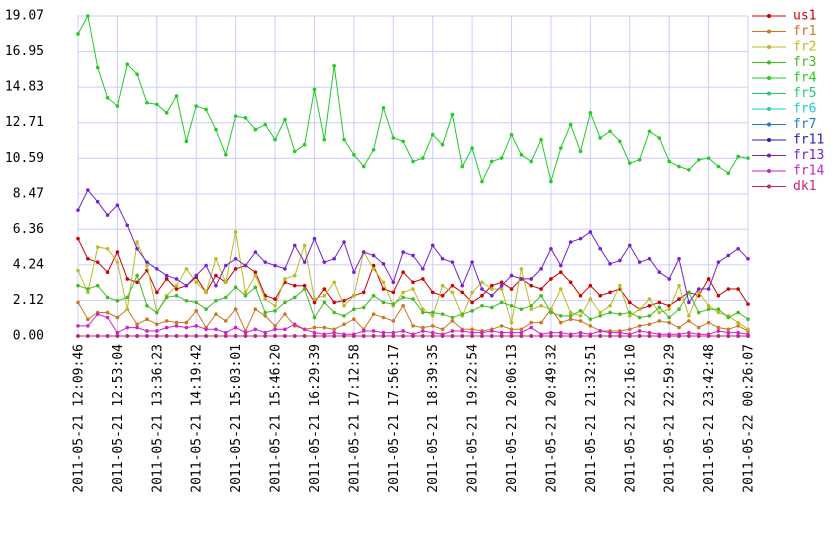 Image resolution: width=840 pixels, height=560 pixels. Describe the element at coordinates (24, 158) in the screenshot. I see `y-tick-label: 10.59` at that location.